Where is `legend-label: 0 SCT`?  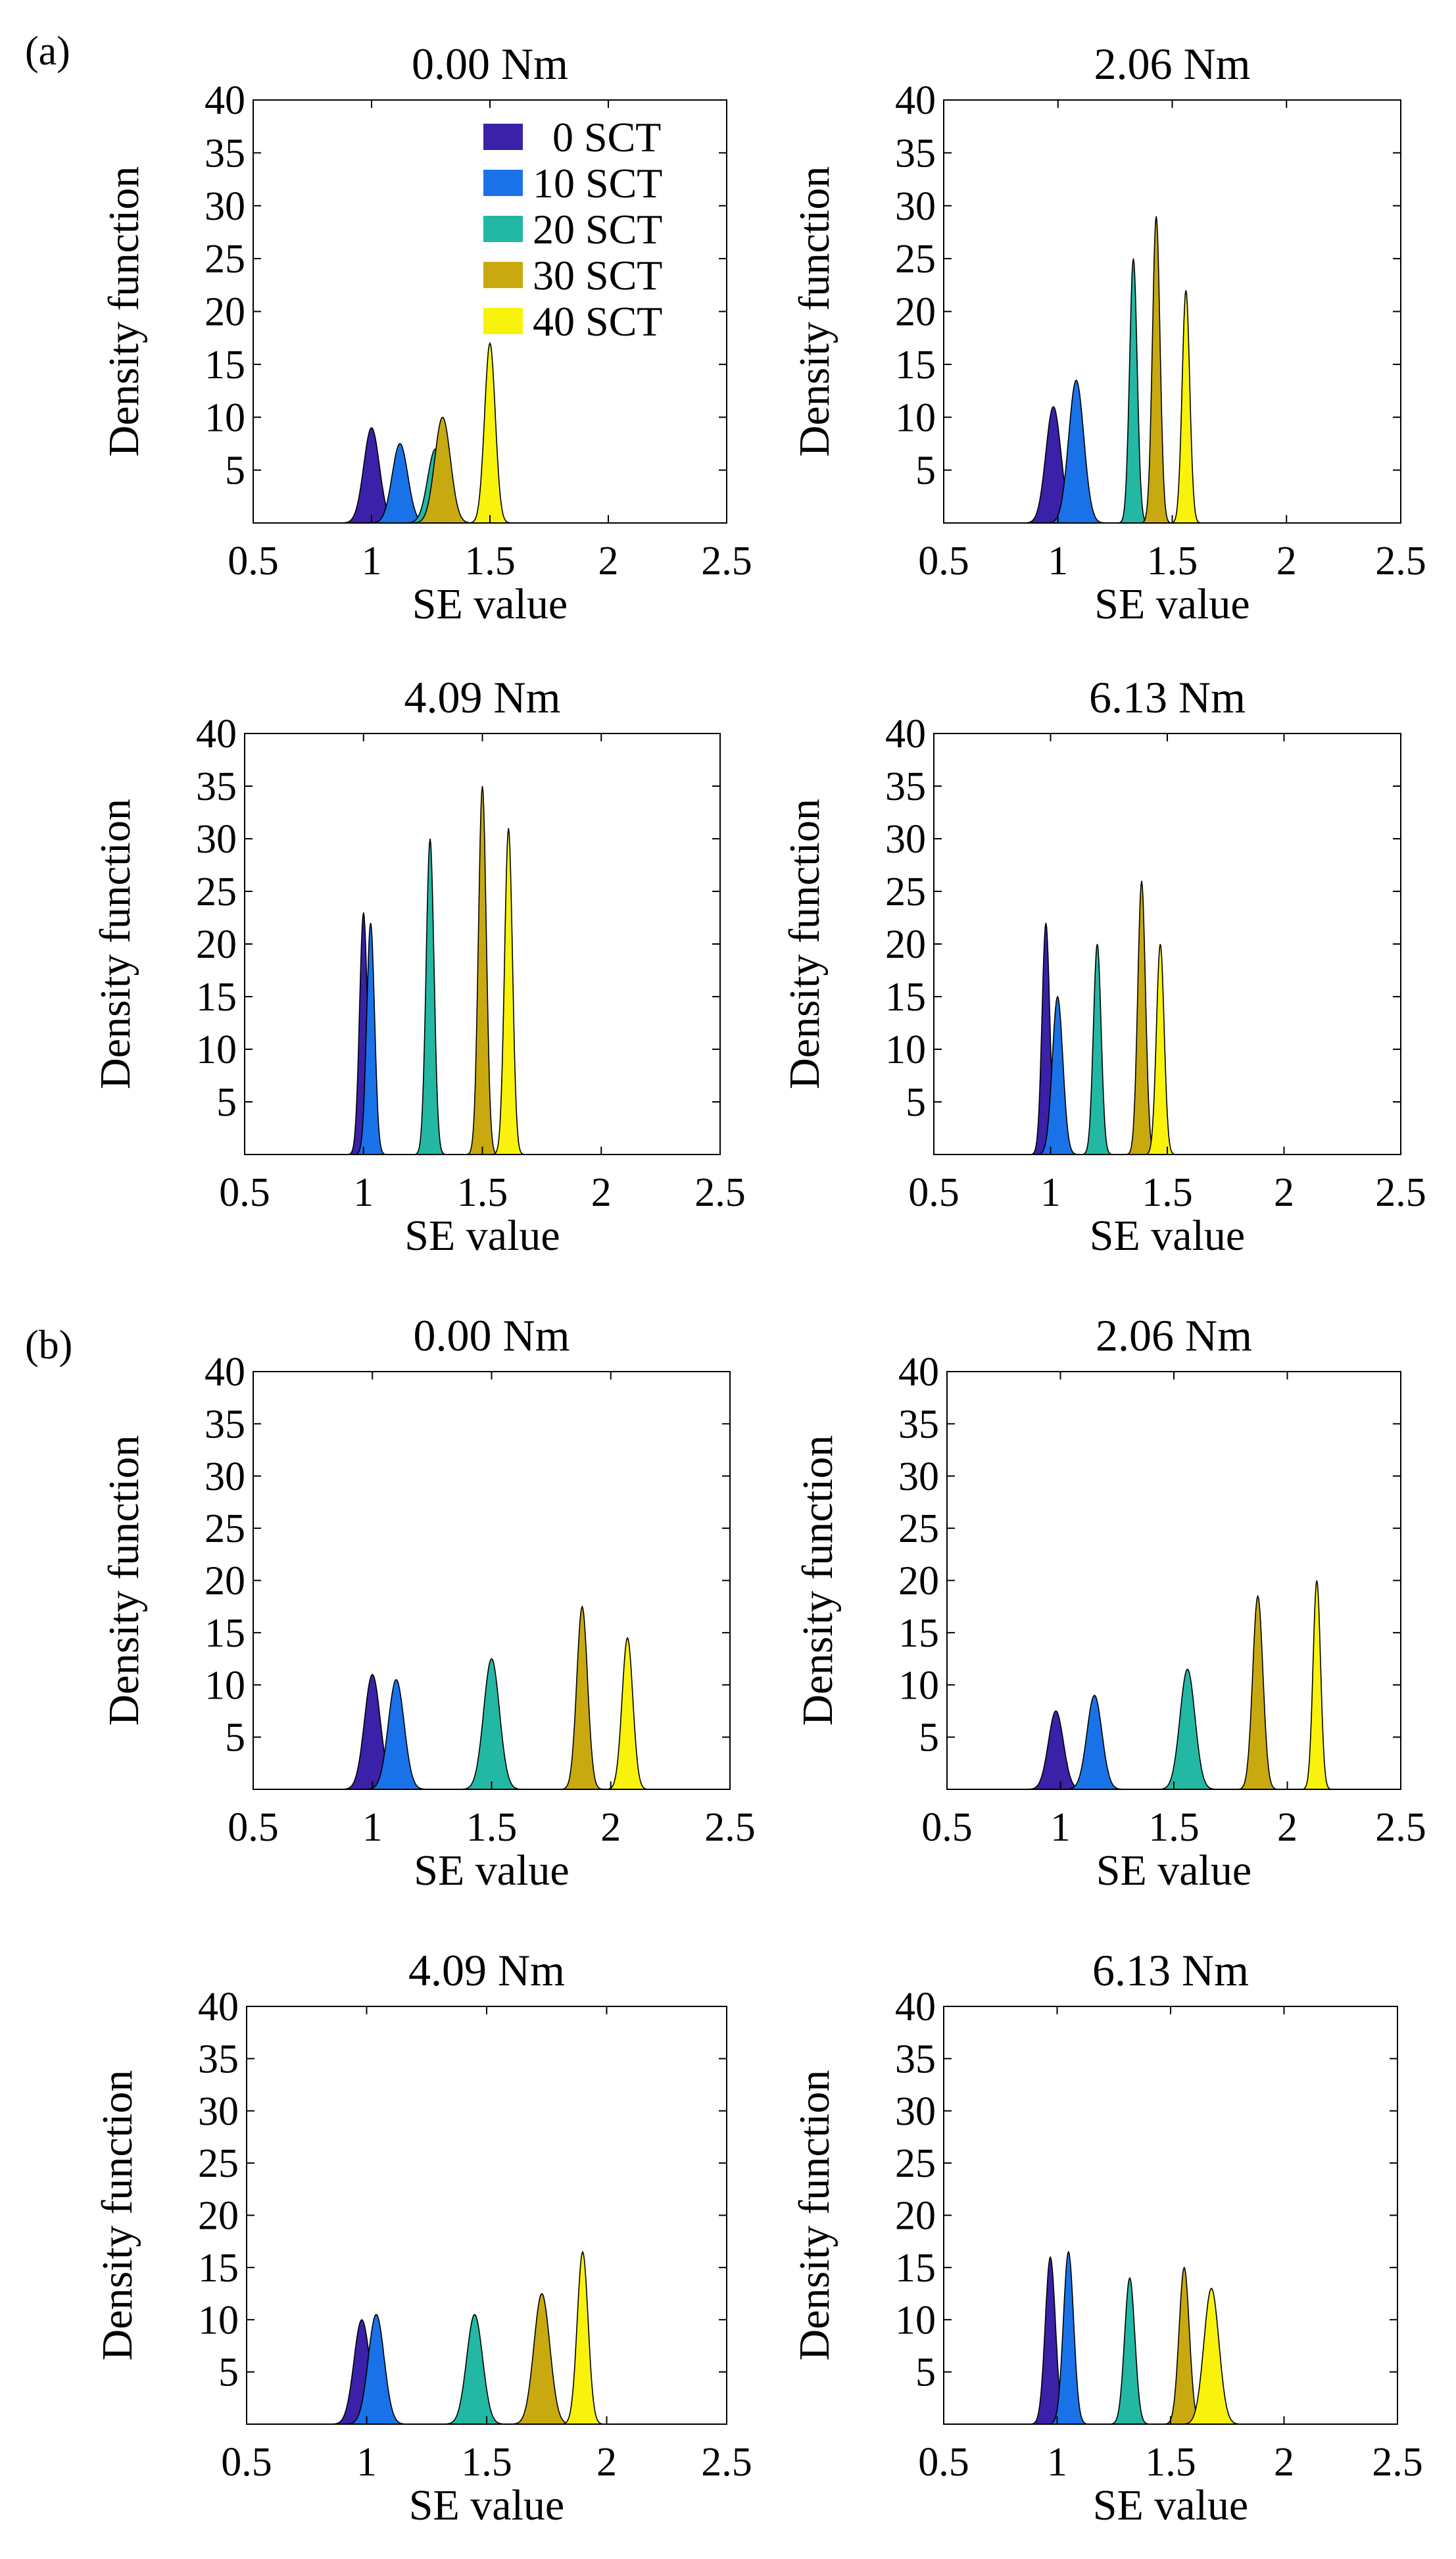 legend-label: 0 SCT is located at coordinates (606, 137).